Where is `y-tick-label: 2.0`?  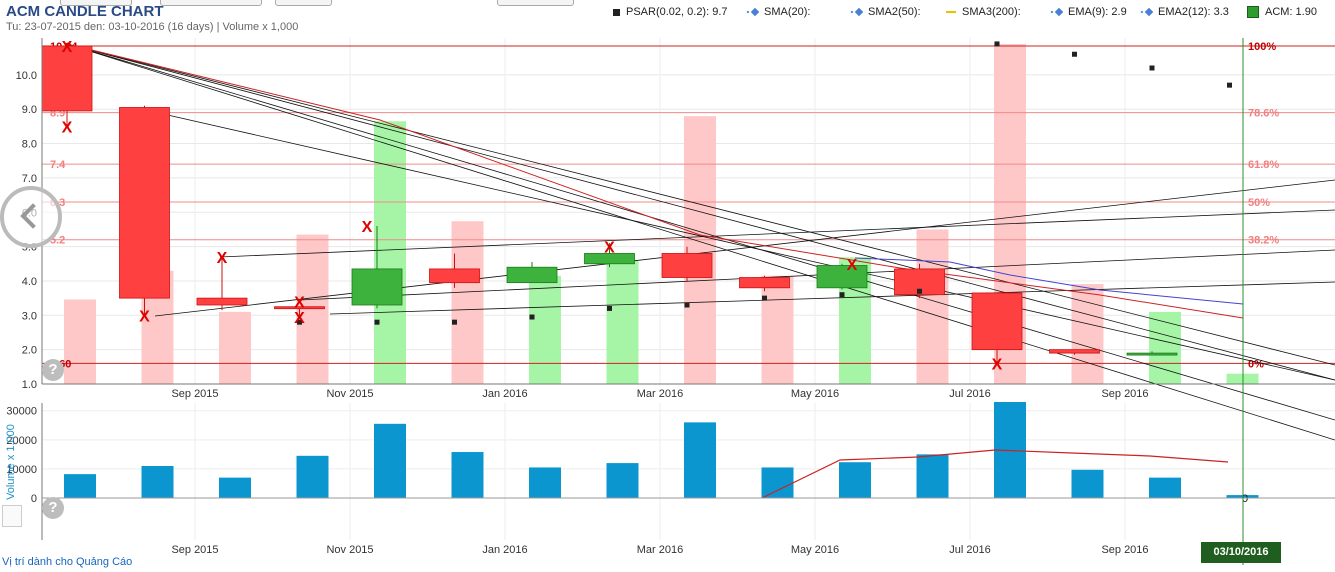
y-tick-label: 2.0 is located at coordinates (29, 351).